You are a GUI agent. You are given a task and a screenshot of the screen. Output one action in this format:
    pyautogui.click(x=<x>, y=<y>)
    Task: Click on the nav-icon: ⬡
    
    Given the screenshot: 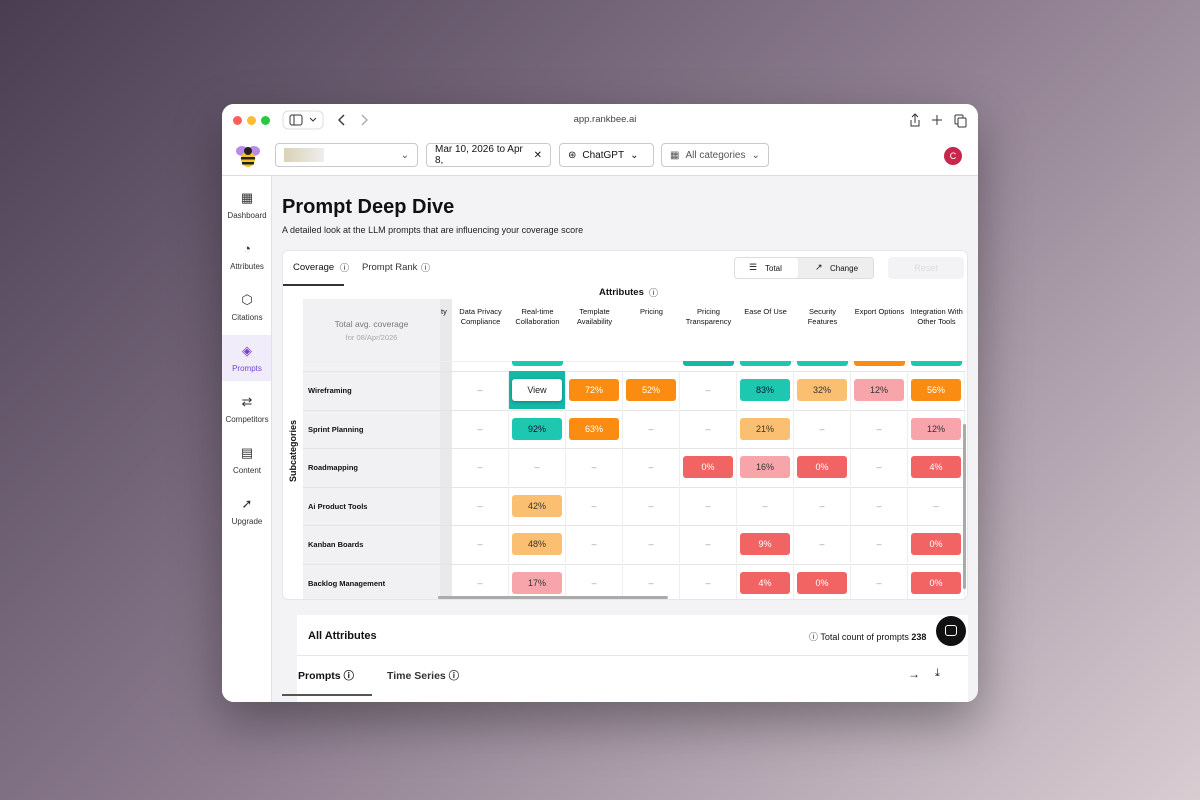 What is the action you would take?
    pyautogui.click(x=247, y=299)
    